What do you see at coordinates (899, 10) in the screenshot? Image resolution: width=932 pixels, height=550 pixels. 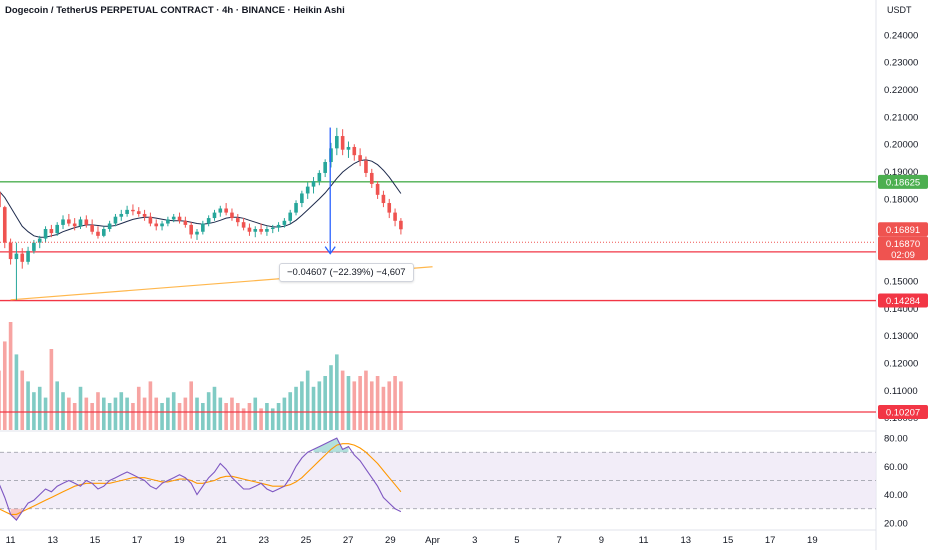 I see `currency-label: USDT` at bounding box center [899, 10].